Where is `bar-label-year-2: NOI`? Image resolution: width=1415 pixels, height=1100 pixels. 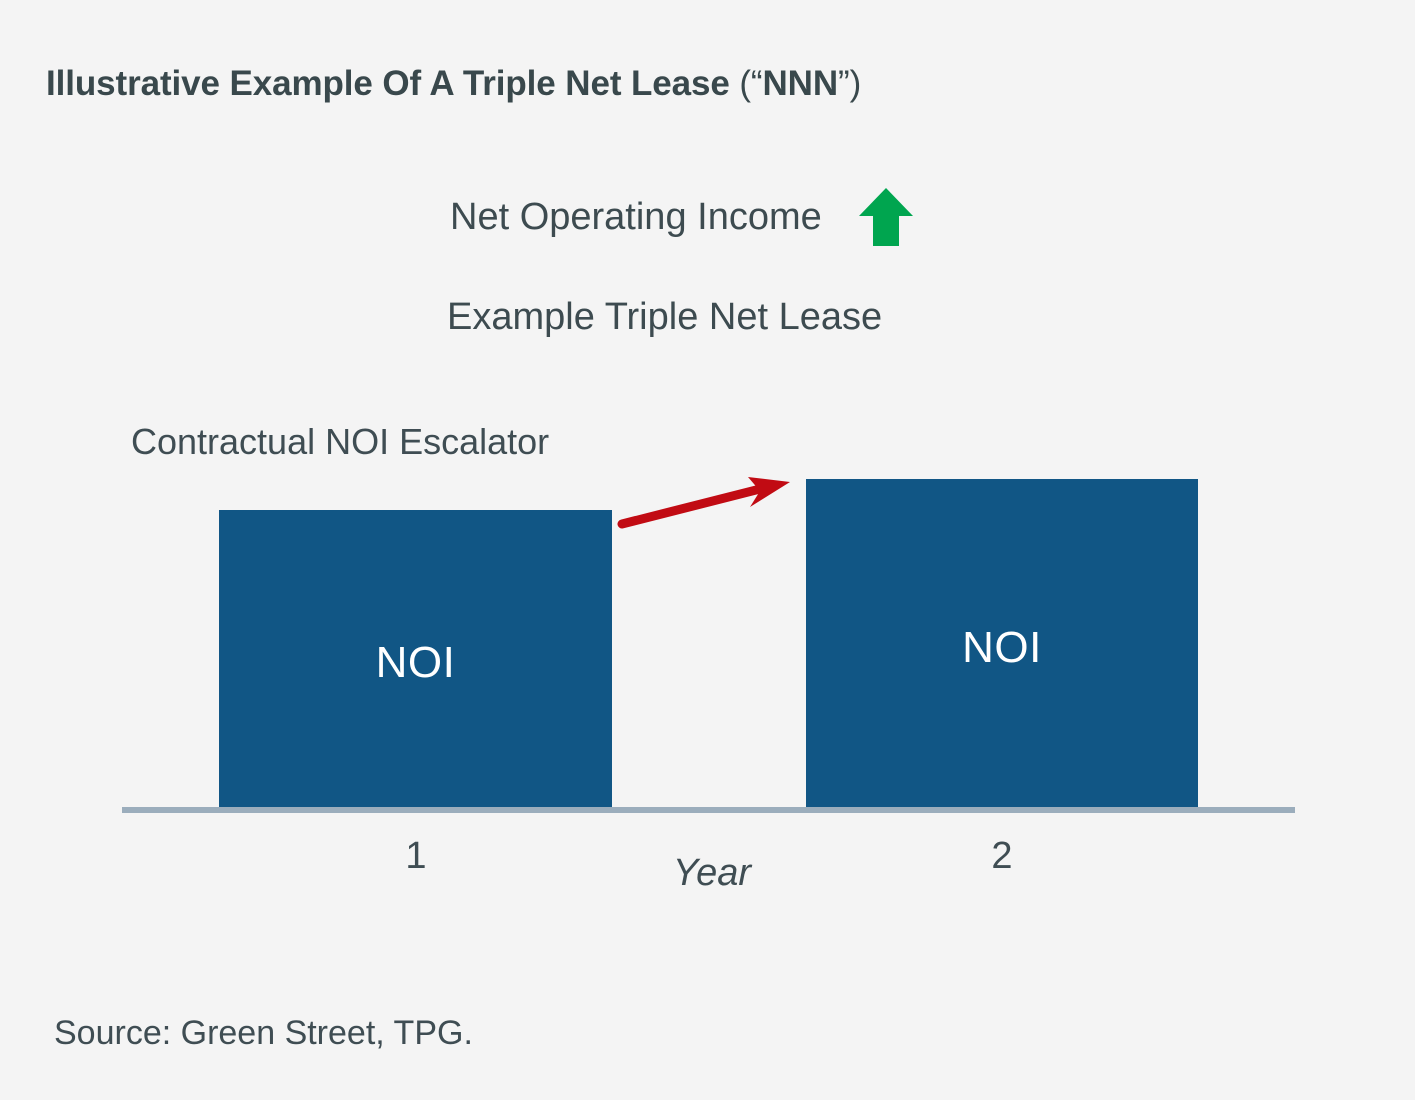
bar-label-year-2: NOI is located at coordinates (1002, 647).